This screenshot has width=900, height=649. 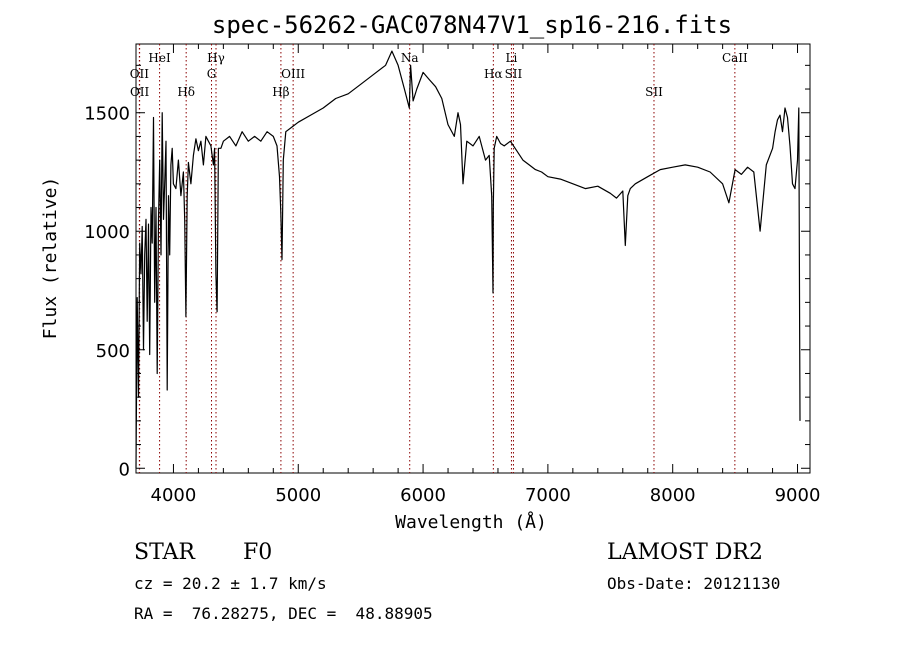 What do you see at coordinates (654, 92) in the screenshot?
I see `marker-label-12: SII` at bounding box center [654, 92].